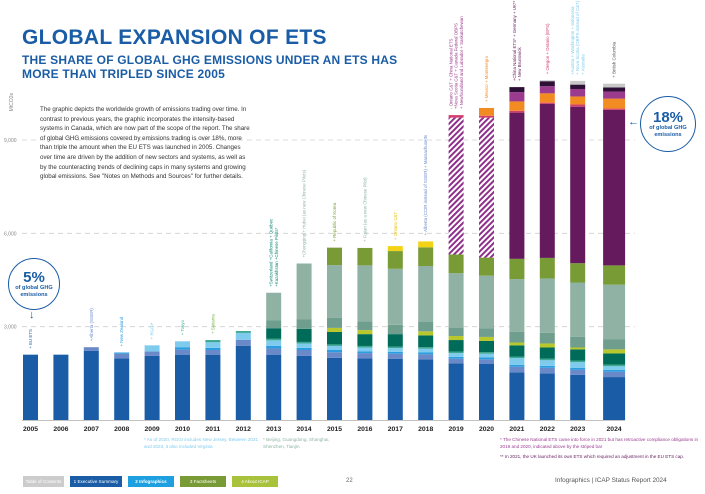  What do you see at coordinates (425, 429) in the screenshot?
I see `x-tick-label: 2018` at bounding box center [425, 429].